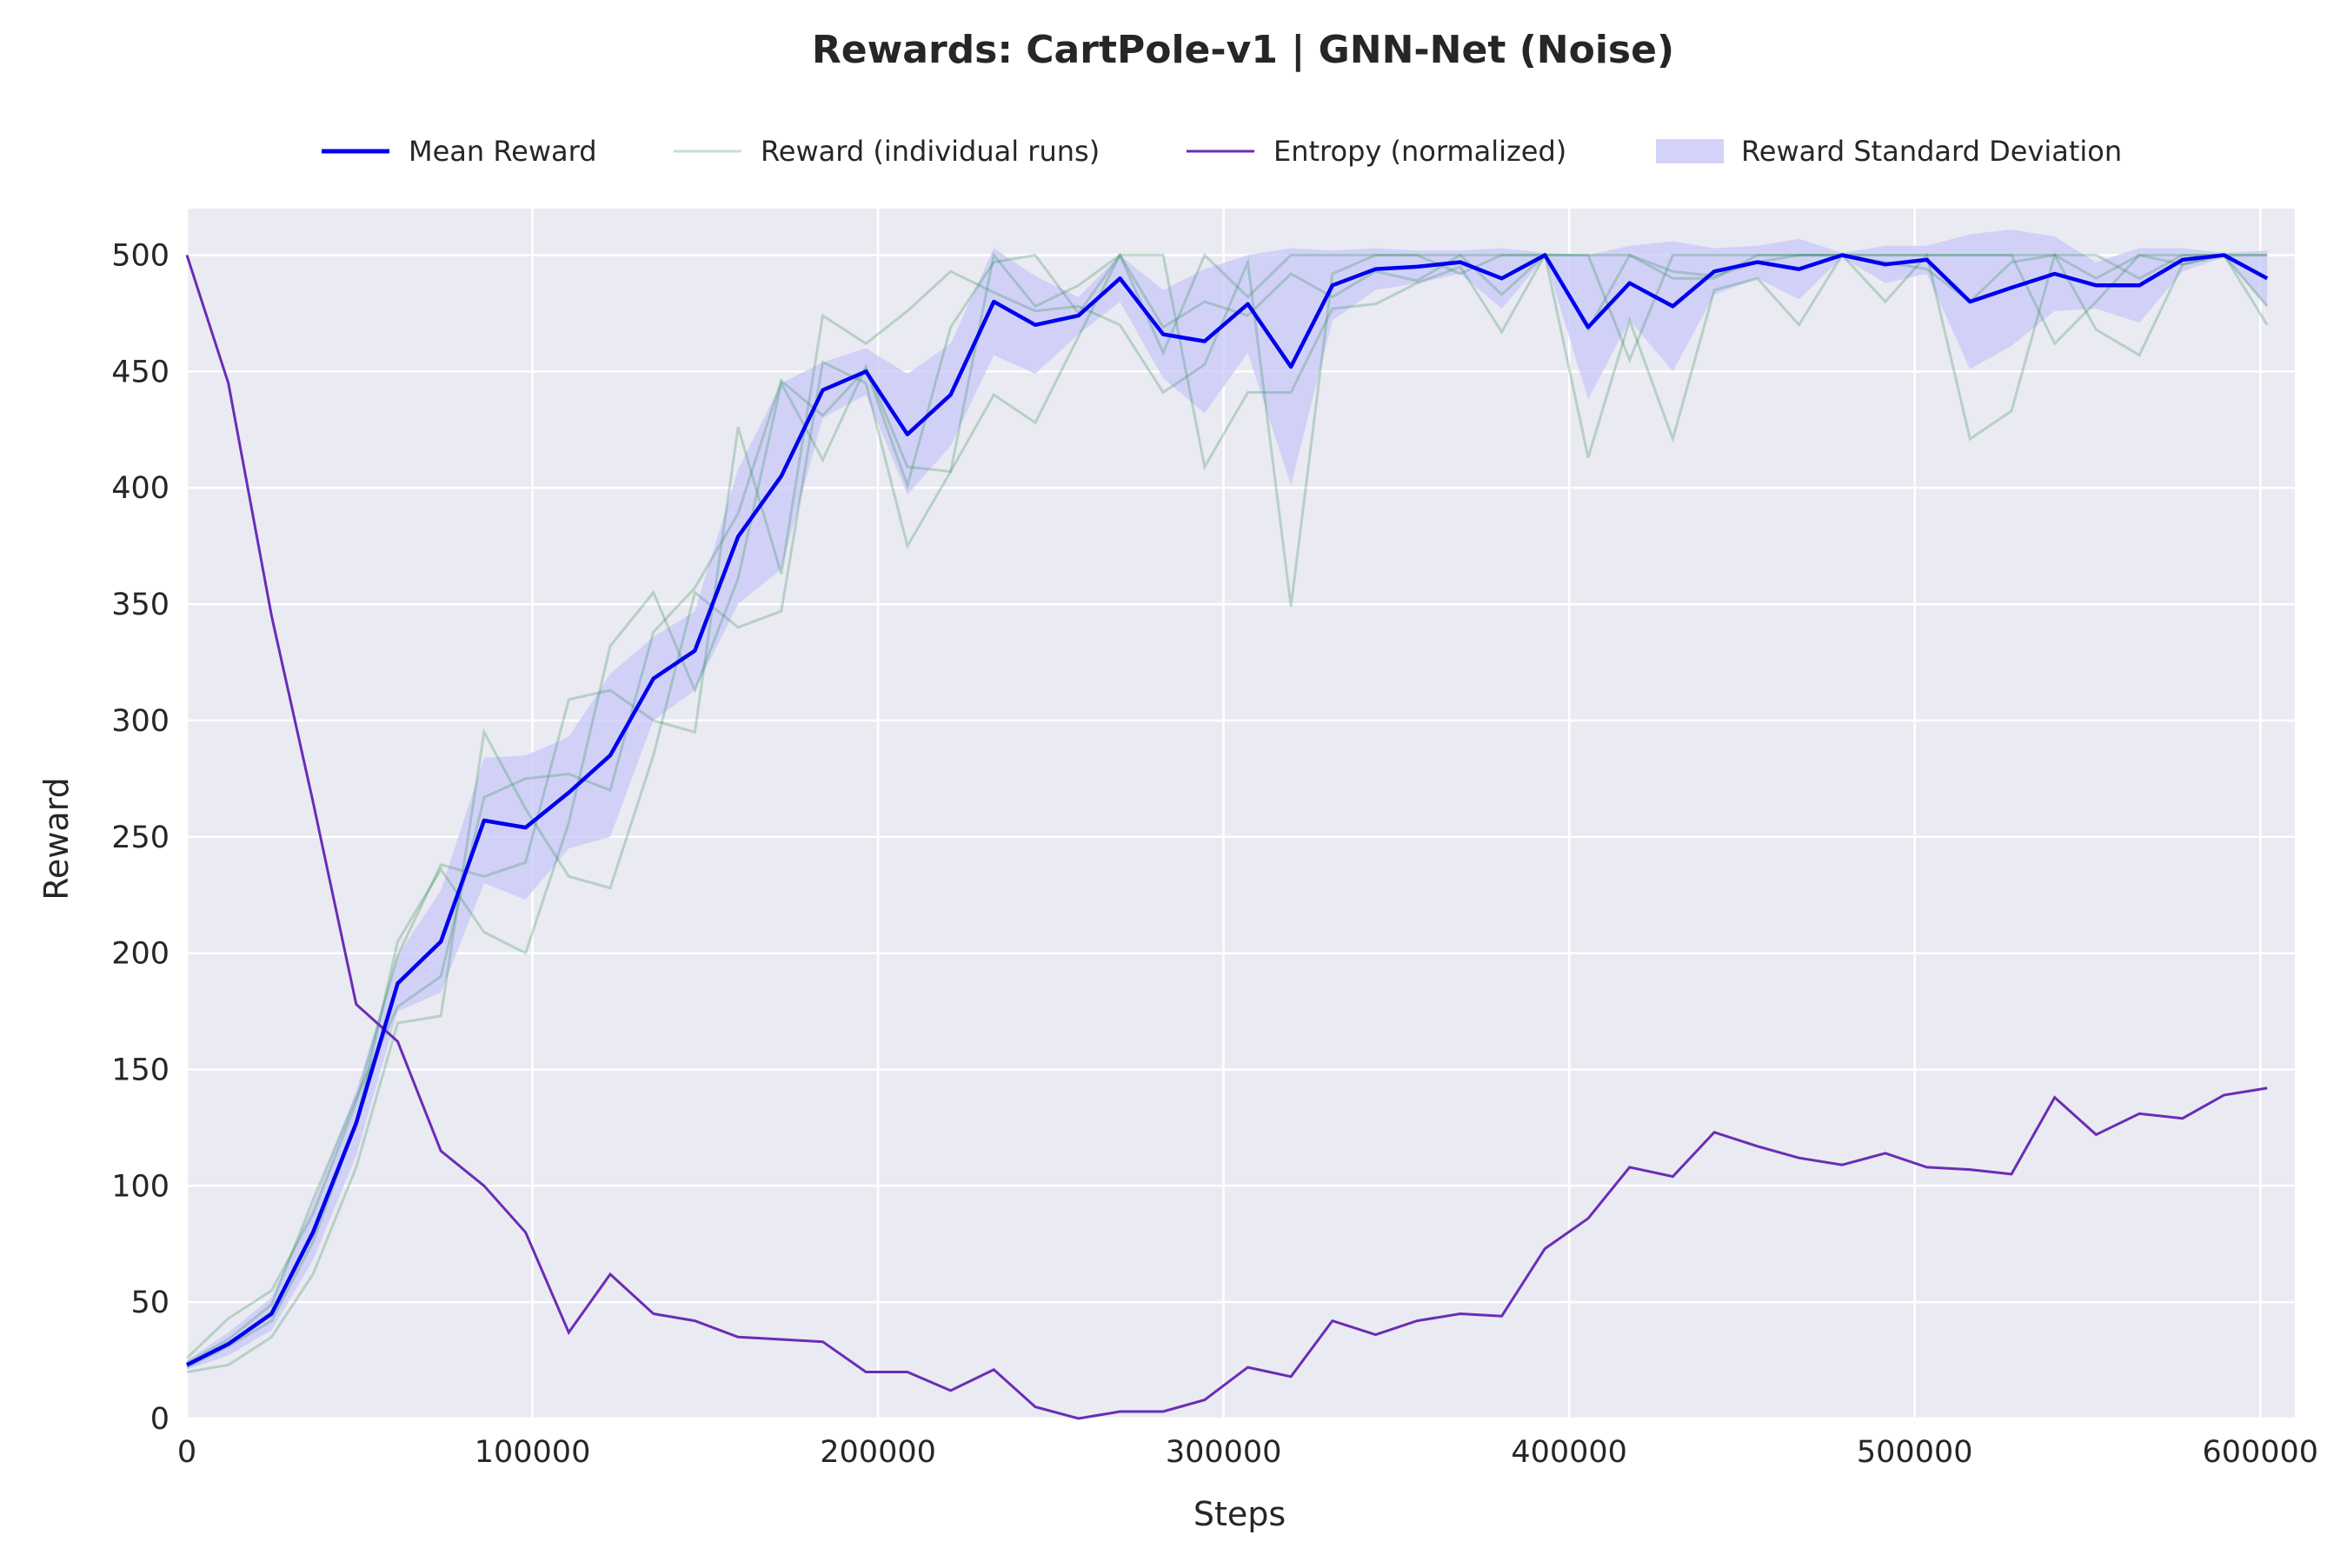 The height and width of the screenshot is (1568, 2347). I want to click on y-tick-label: 50, so click(150, 1303).